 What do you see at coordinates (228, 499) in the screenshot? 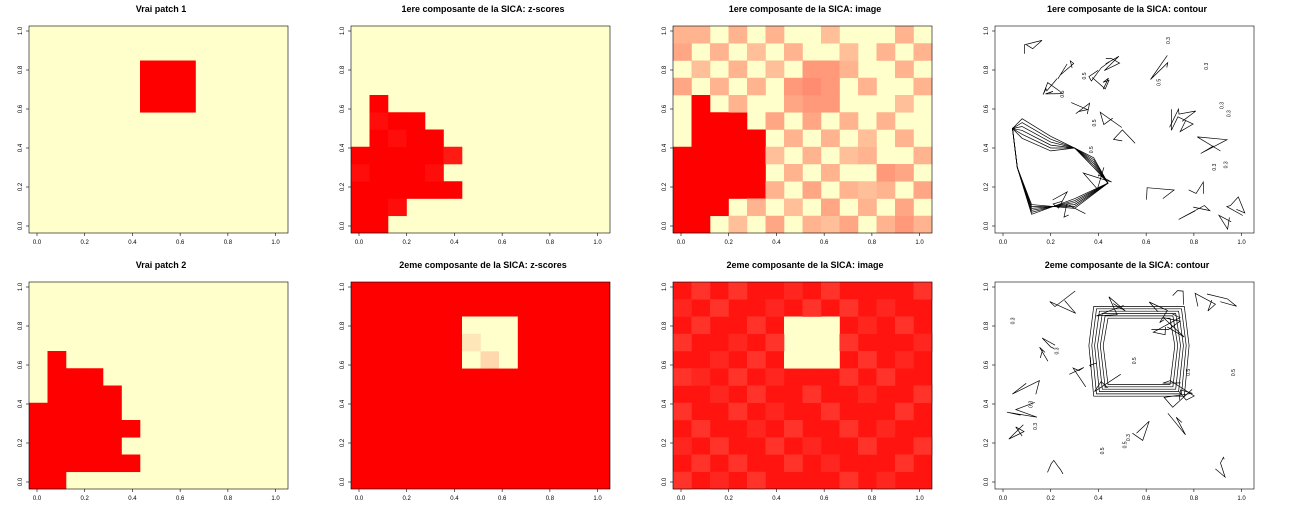
I see `x-tick-label: 0.8` at bounding box center [228, 499].